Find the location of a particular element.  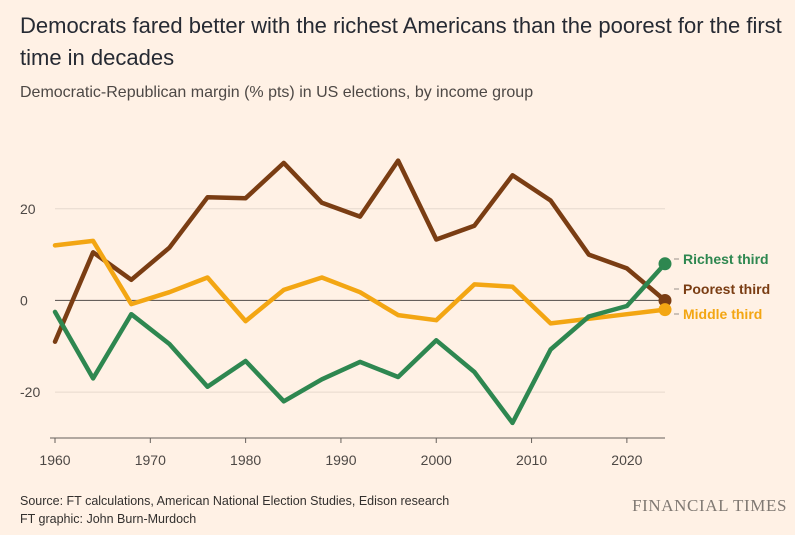

series-end-marker-richest-third is located at coordinates (665, 264).